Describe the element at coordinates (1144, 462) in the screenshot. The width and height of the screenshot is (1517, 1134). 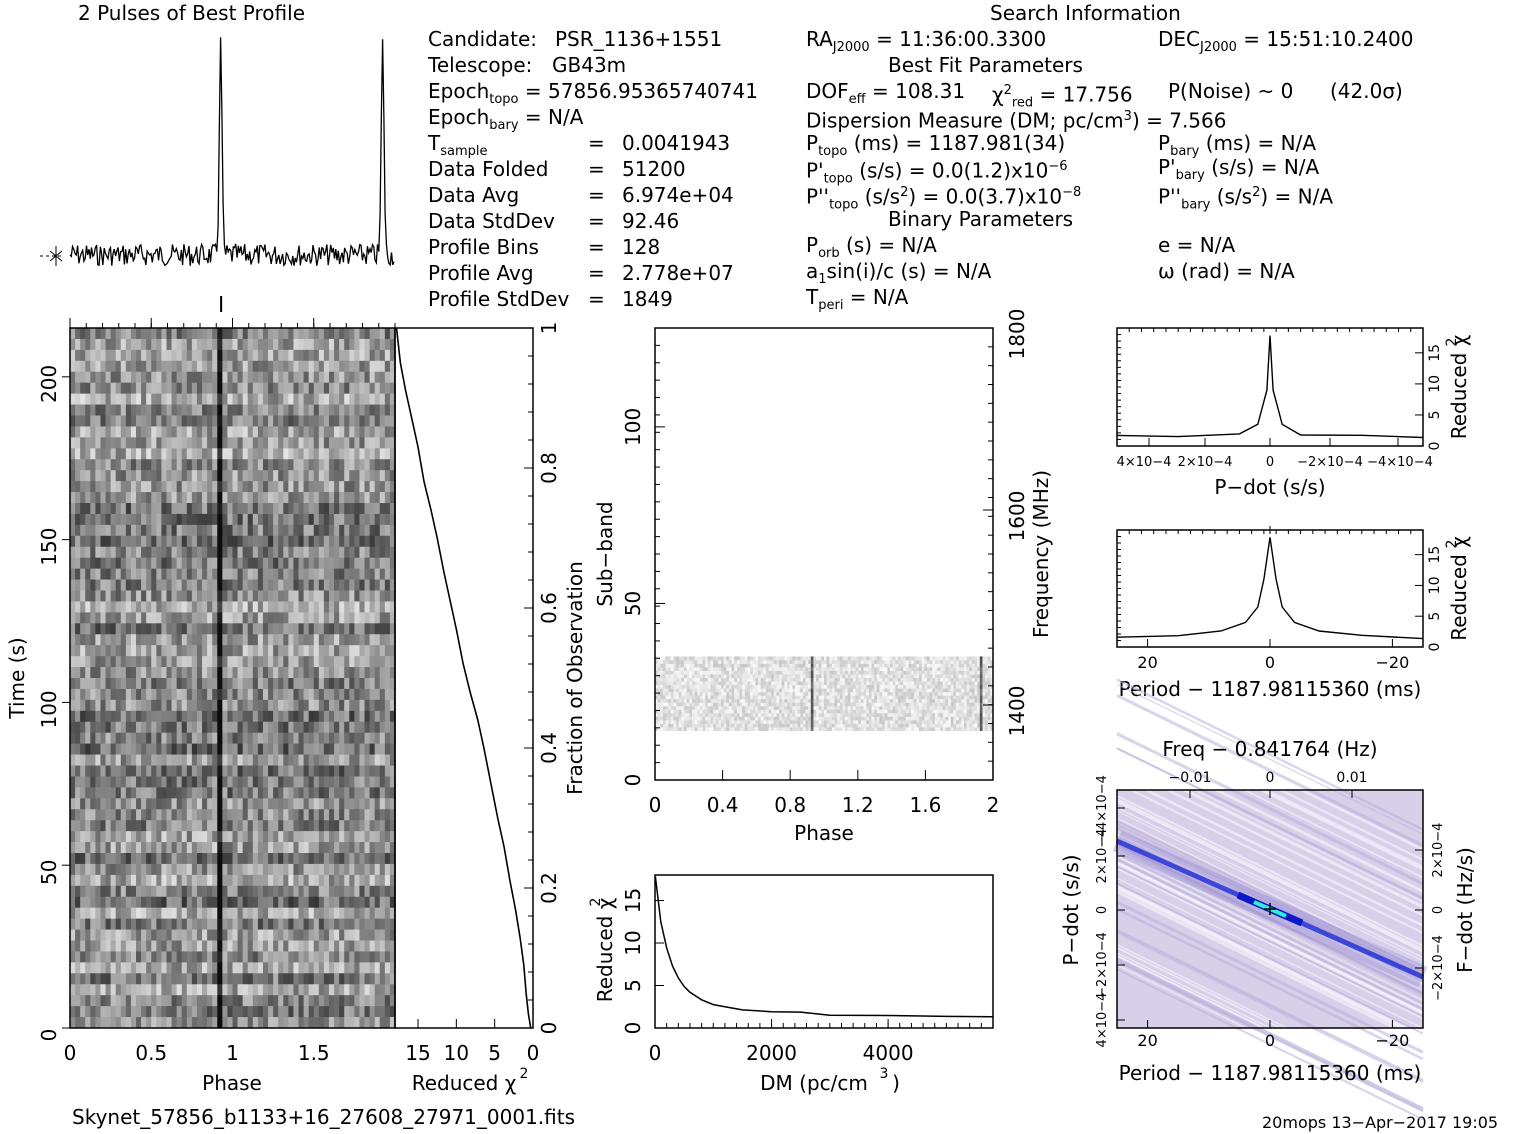
I see `x-tick-label: 4×10−4` at that location.